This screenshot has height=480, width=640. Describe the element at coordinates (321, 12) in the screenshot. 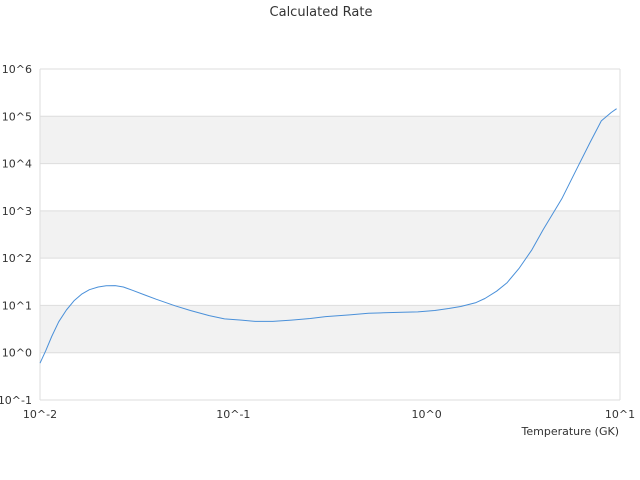

I see `chart-title: Calculated Rate` at that location.